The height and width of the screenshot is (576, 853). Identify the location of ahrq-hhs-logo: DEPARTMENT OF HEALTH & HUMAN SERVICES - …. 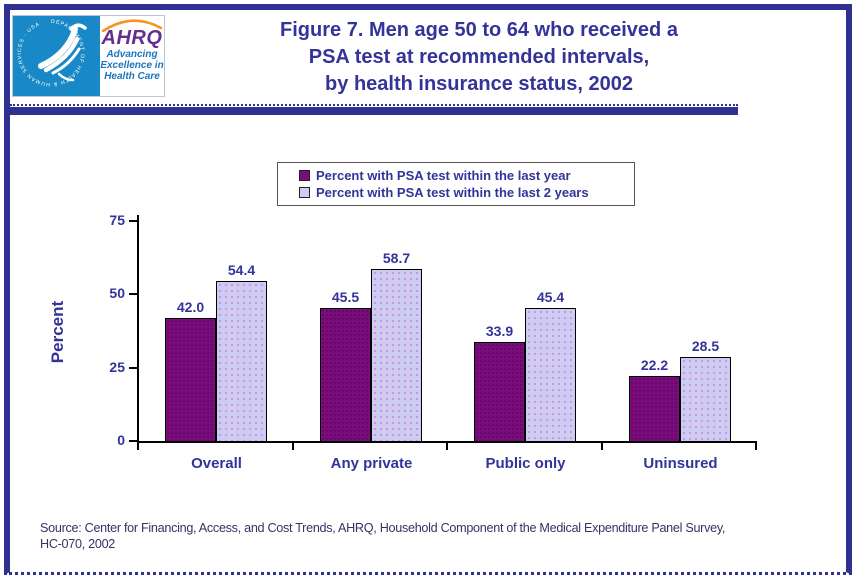
(88, 56).